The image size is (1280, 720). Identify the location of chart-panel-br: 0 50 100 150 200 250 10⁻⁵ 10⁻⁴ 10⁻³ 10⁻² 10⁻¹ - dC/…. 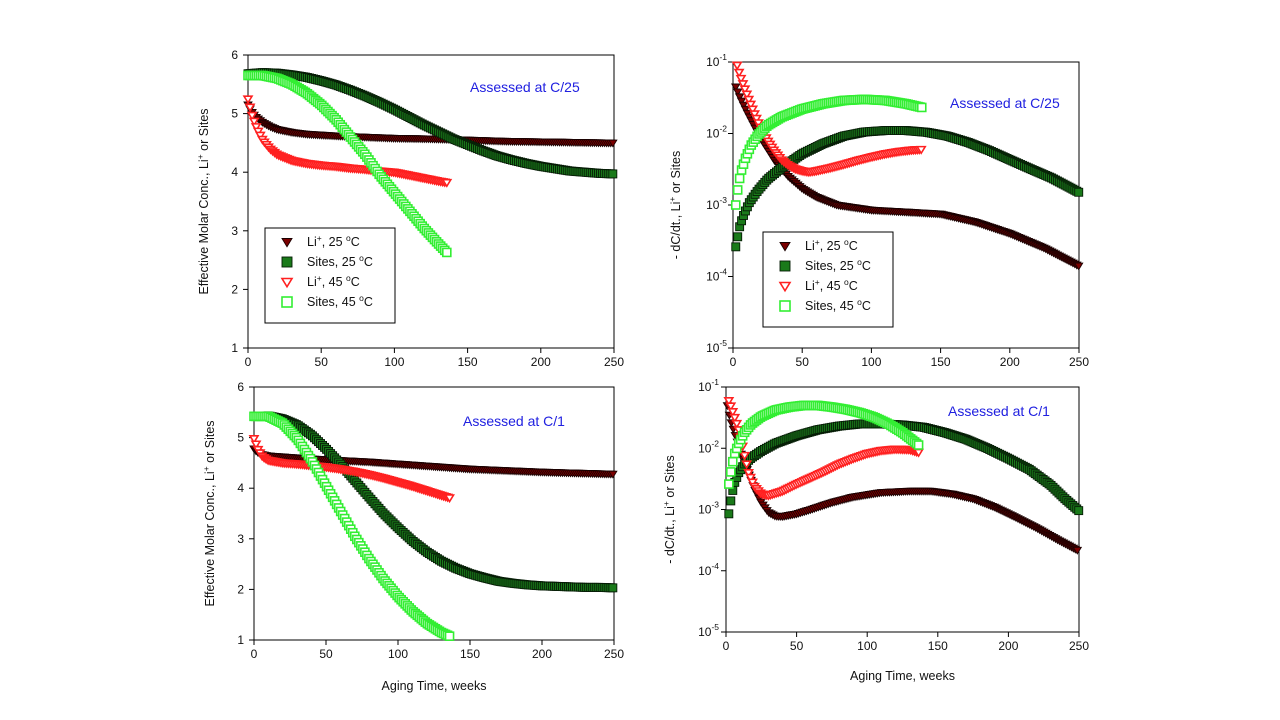
(875, 530).